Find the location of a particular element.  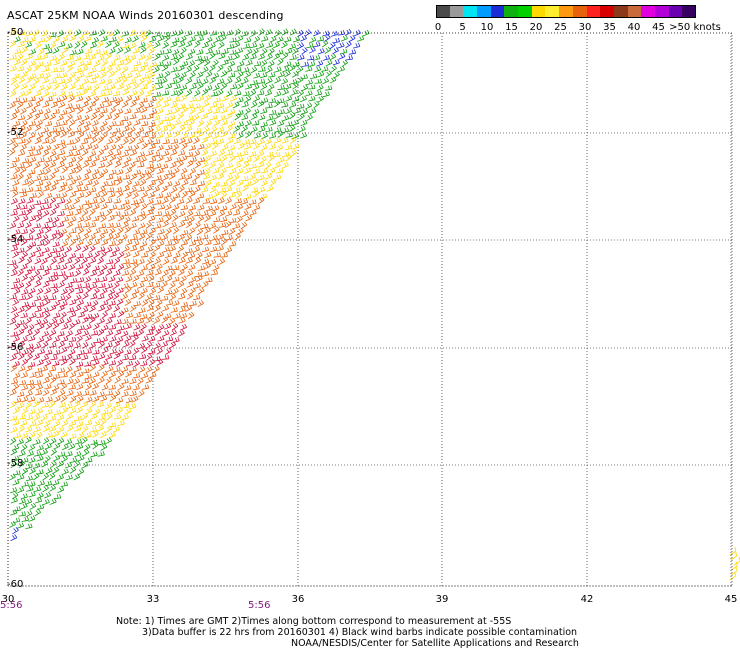

lon-label-36: 36 is located at coordinates (298, 599).